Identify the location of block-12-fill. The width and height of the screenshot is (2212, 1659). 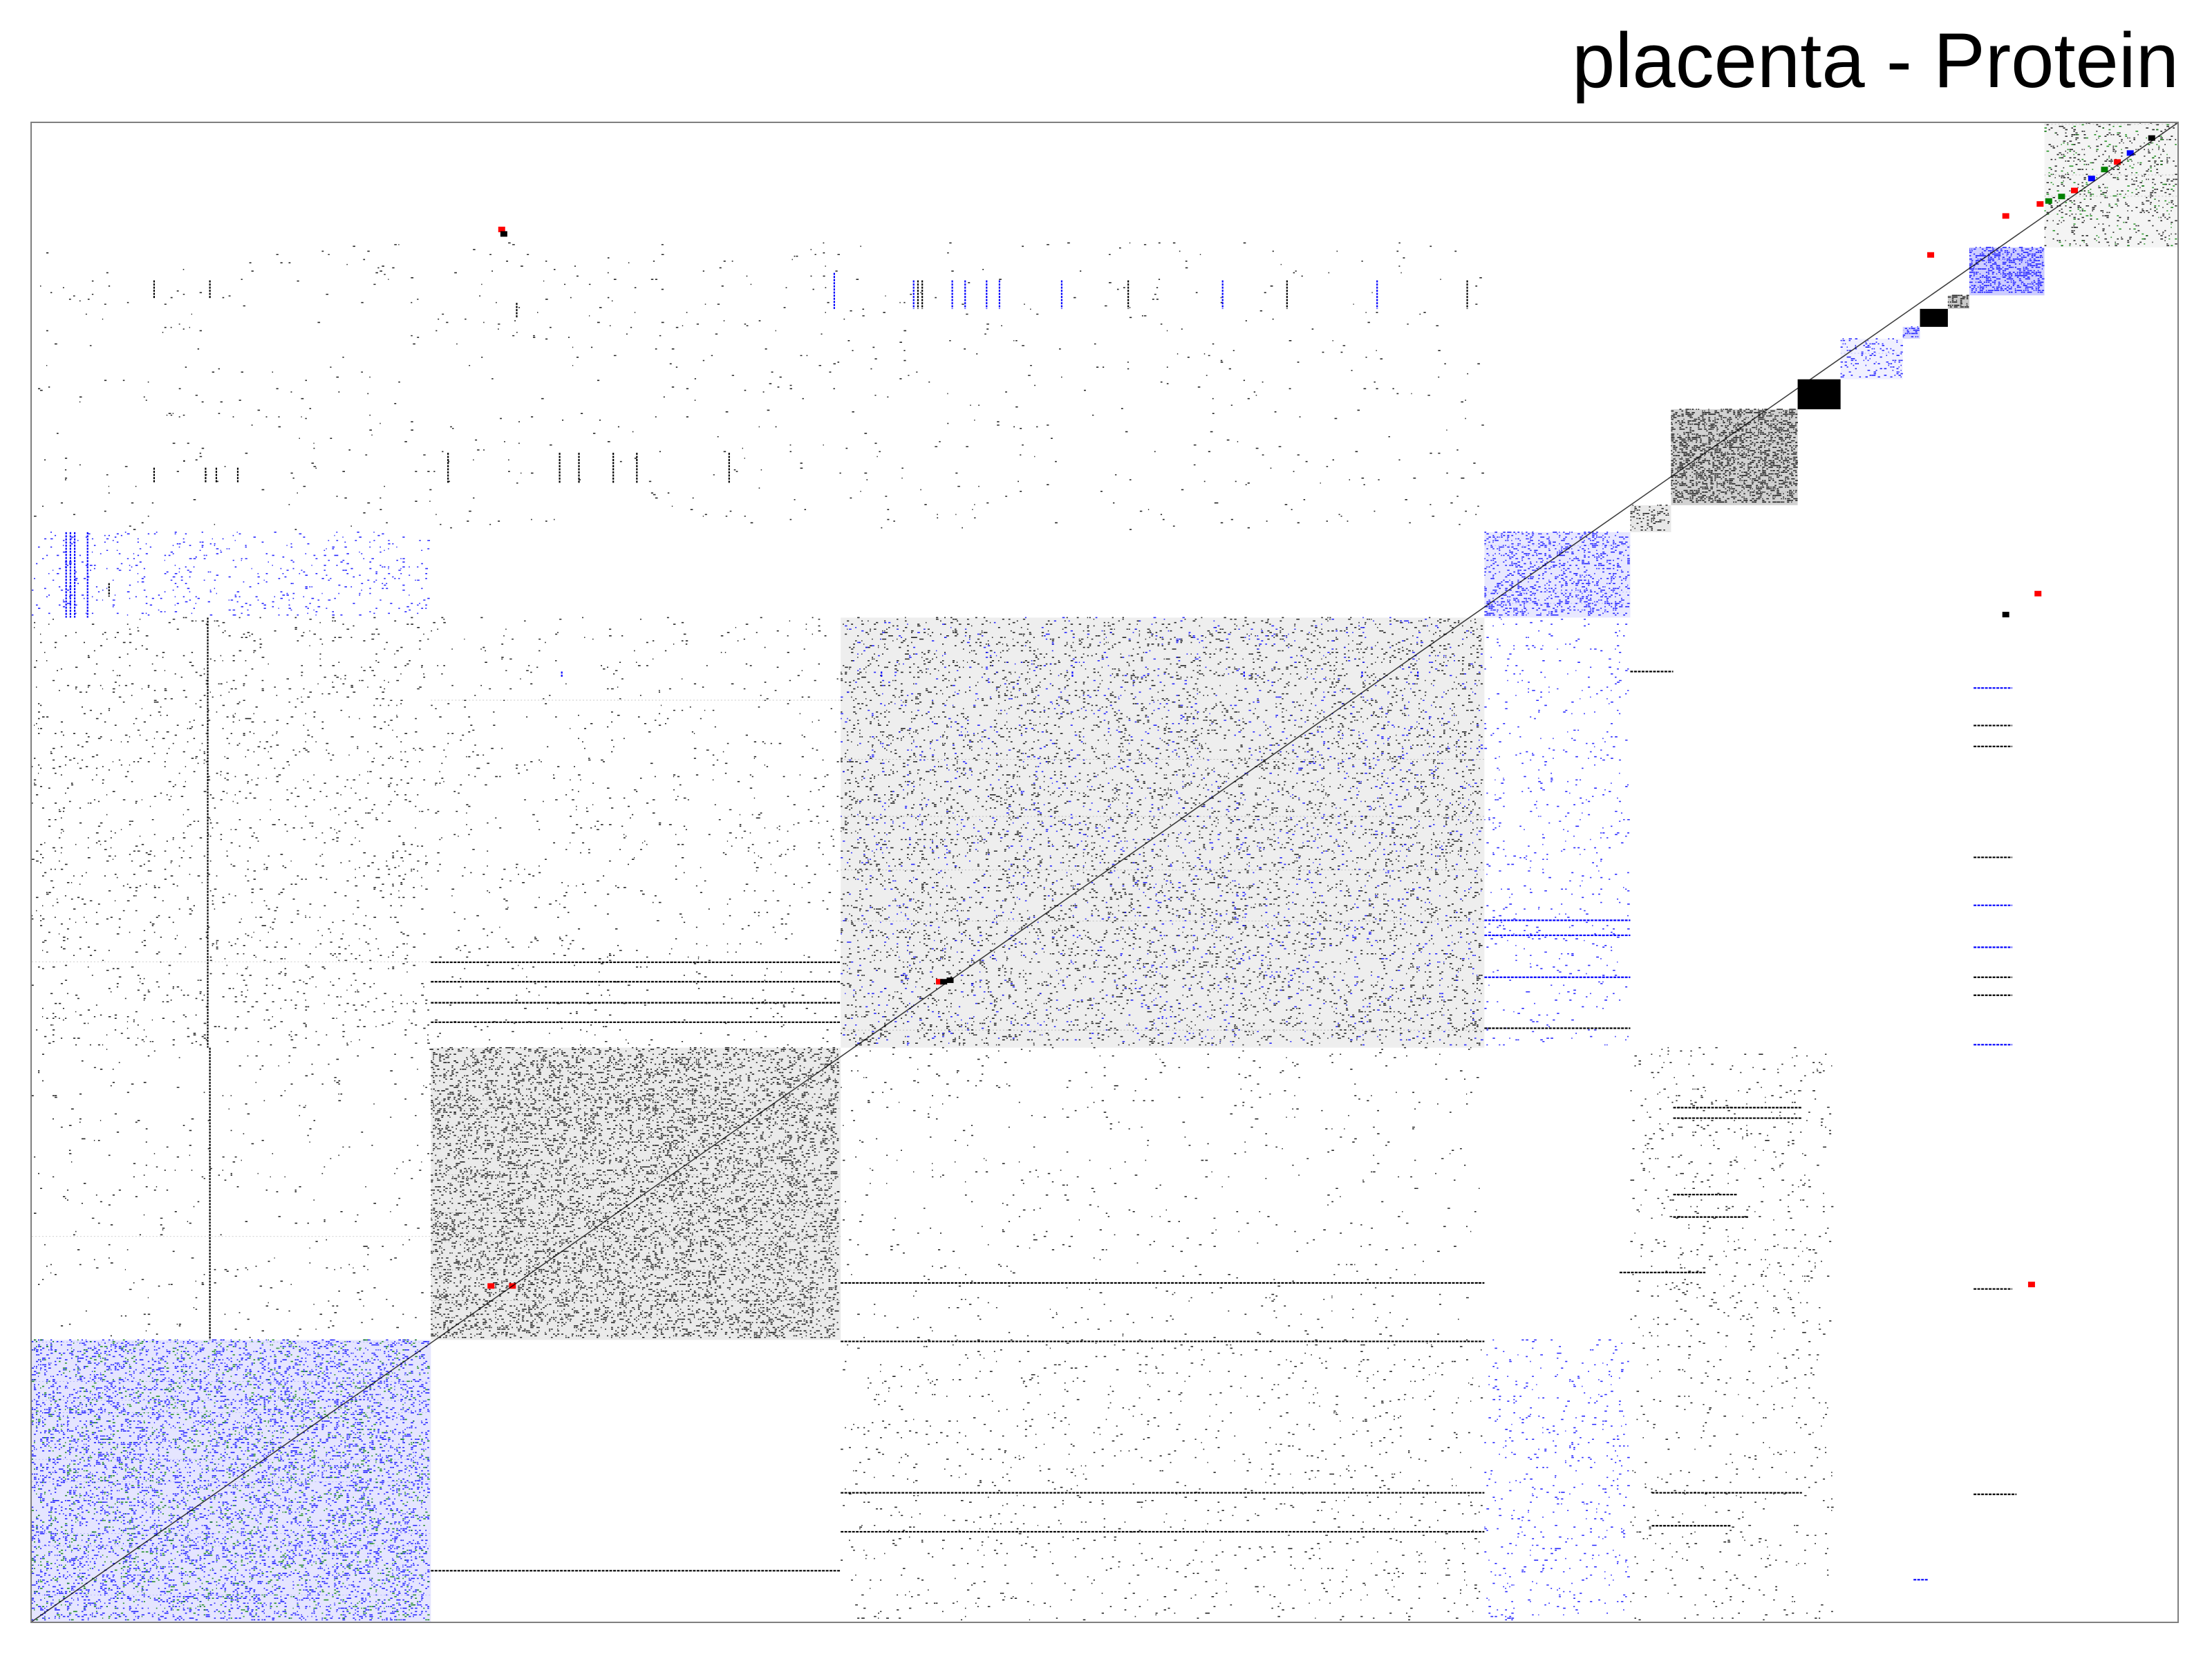
(2007, 272).